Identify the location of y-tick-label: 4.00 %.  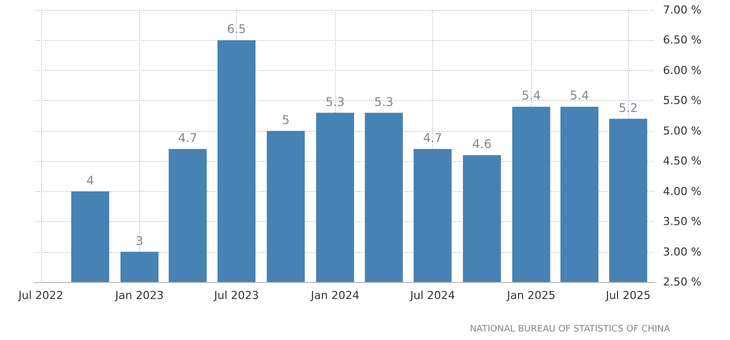
(682, 191).